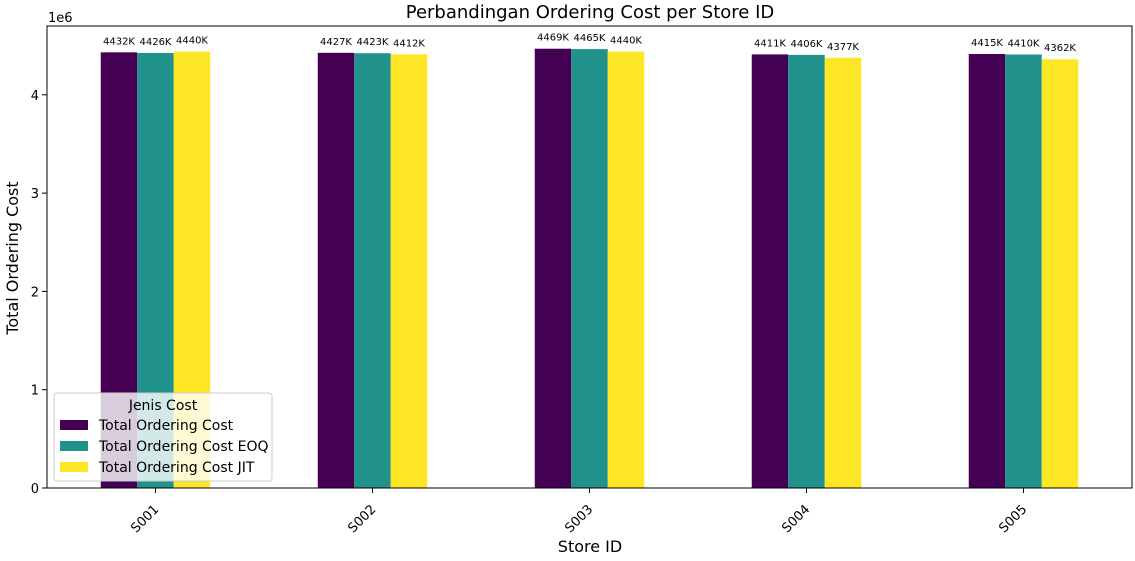  What do you see at coordinates (590, 12) in the screenshot?
I see `chart-title: Perbandingan Ordering Cost per Store ID` at bounding box center [590, 12].